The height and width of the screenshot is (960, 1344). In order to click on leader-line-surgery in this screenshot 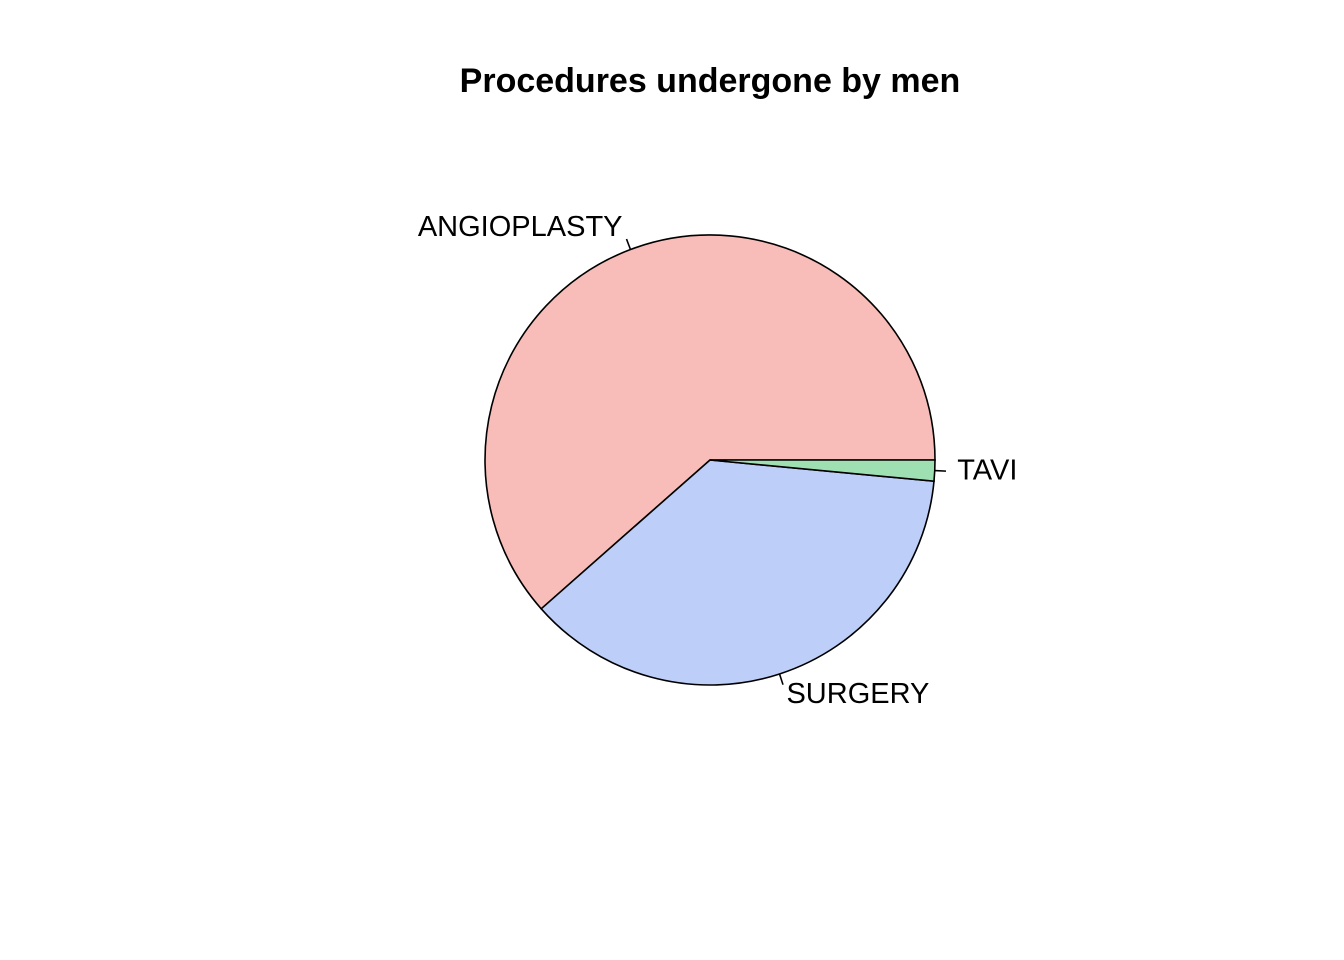, I will do `click(781, 679)`.